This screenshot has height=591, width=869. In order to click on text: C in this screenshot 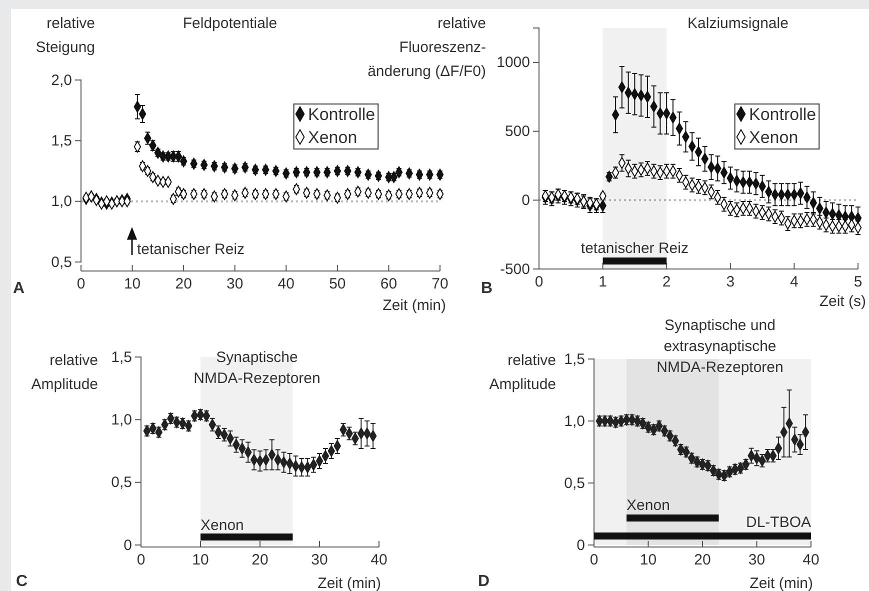, I will do `click(22, 581)`.